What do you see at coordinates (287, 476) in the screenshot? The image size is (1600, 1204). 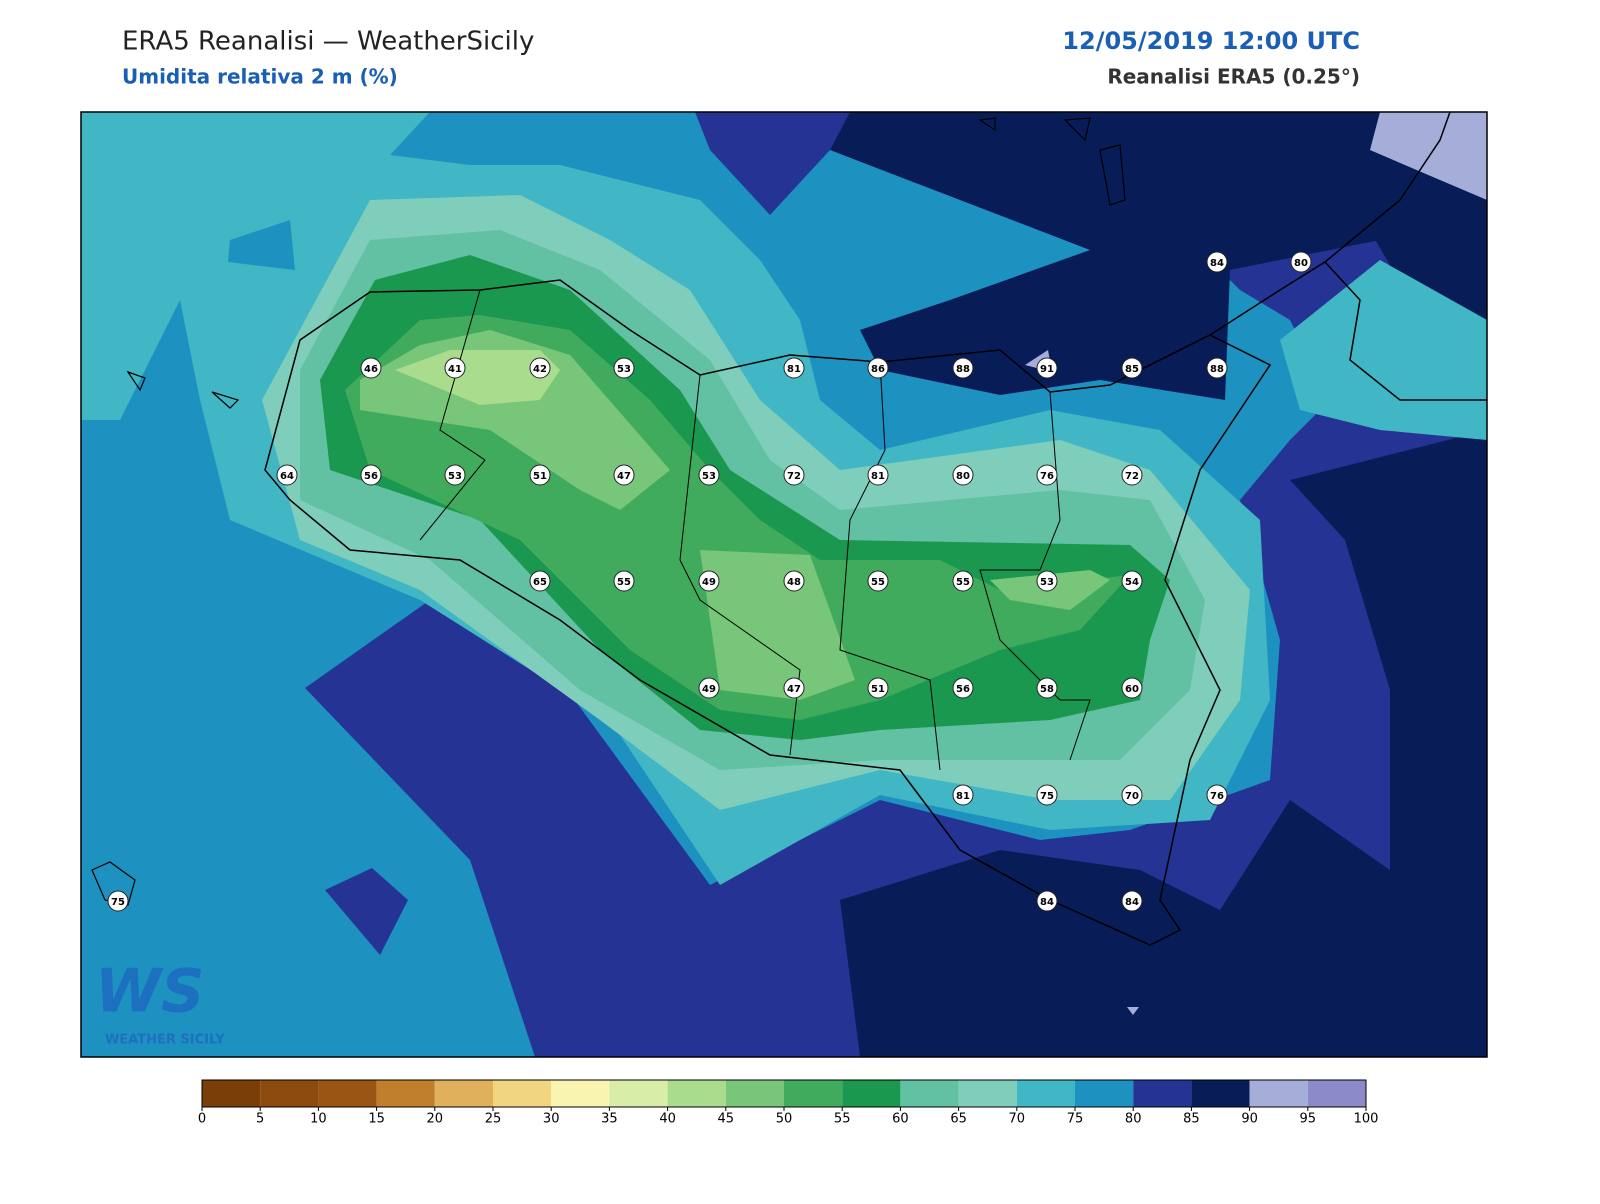 I see `station-value: 64` at bounding box center [287, 476].